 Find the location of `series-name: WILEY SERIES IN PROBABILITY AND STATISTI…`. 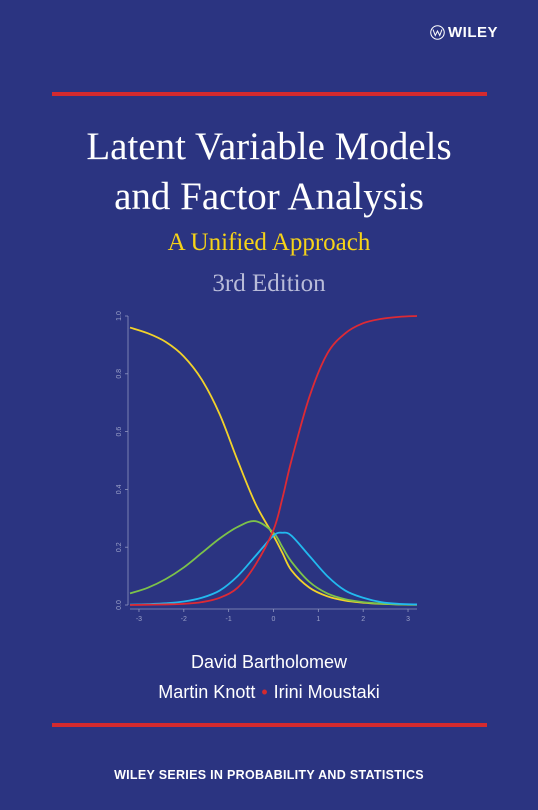

series-name: WILEY SERIES IN PROBABILITY AND STATISTI… is located at coordinates (269, 775).